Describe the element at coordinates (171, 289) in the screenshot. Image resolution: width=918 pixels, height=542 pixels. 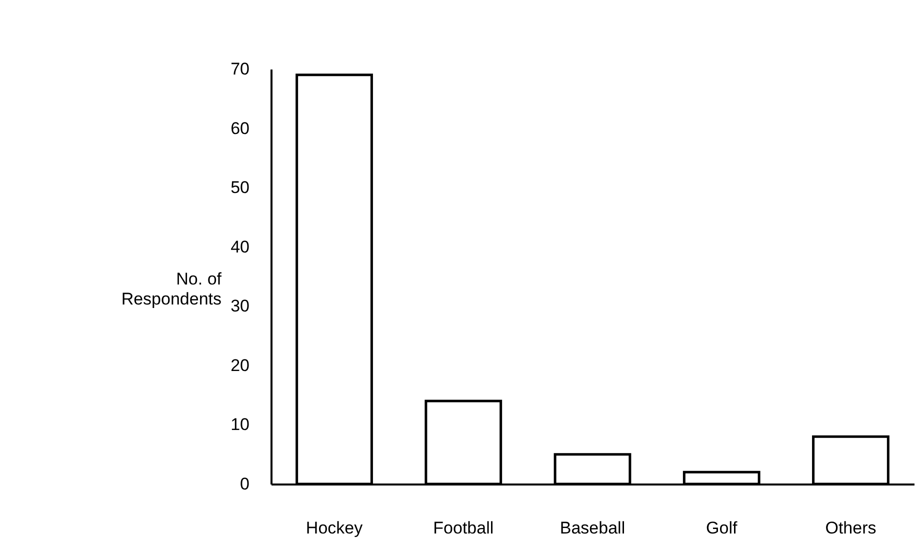
I see `y-axis-title: No. of Respondents` at that location.